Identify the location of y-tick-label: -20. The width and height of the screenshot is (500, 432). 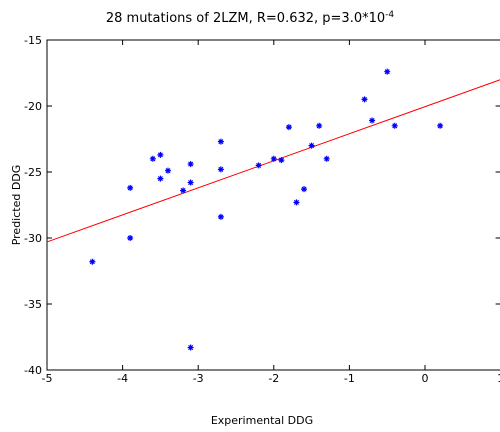
(33, 106).